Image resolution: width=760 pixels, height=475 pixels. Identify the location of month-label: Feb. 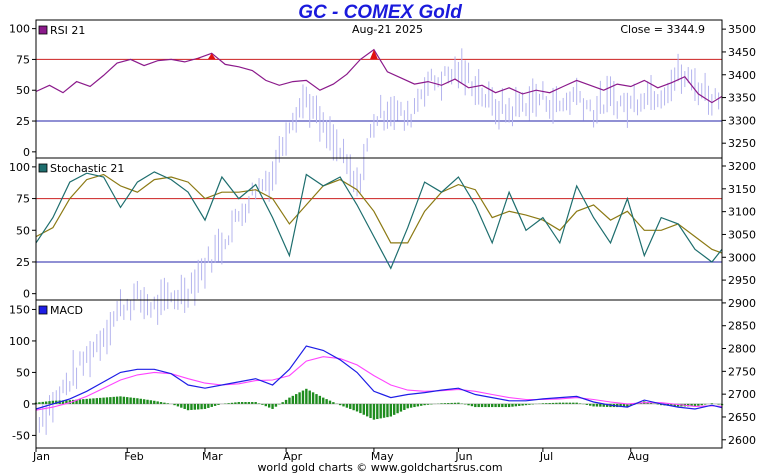
(133, 456).